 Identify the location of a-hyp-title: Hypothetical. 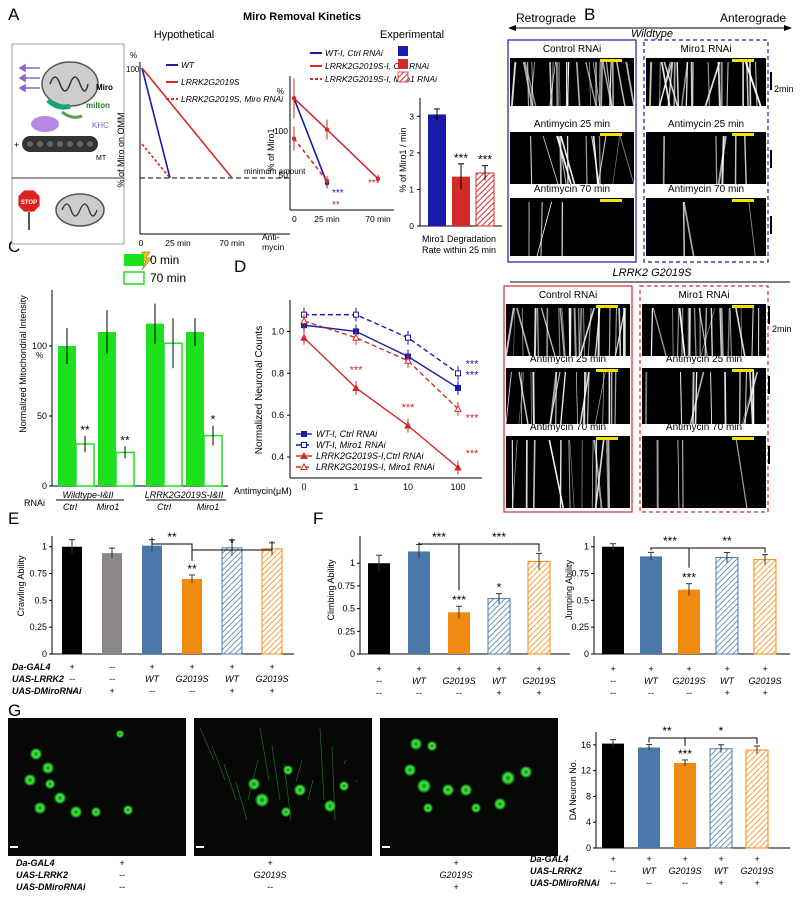
(184, 35).